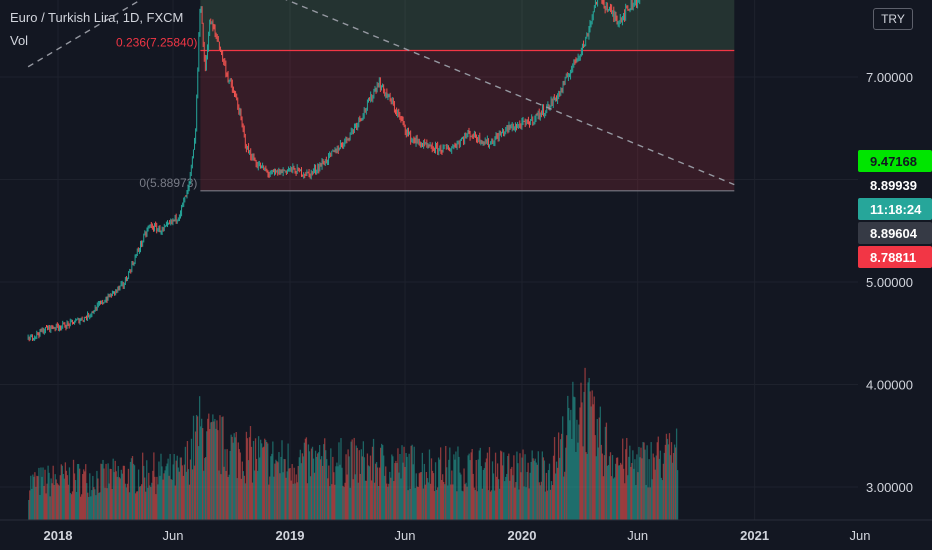 The width and height of the screenshot is (932, 550). I want to click on time-axis: 2018 Jun 2019 Jun 2020 Jun 2021 Jun, so click(466, 534).